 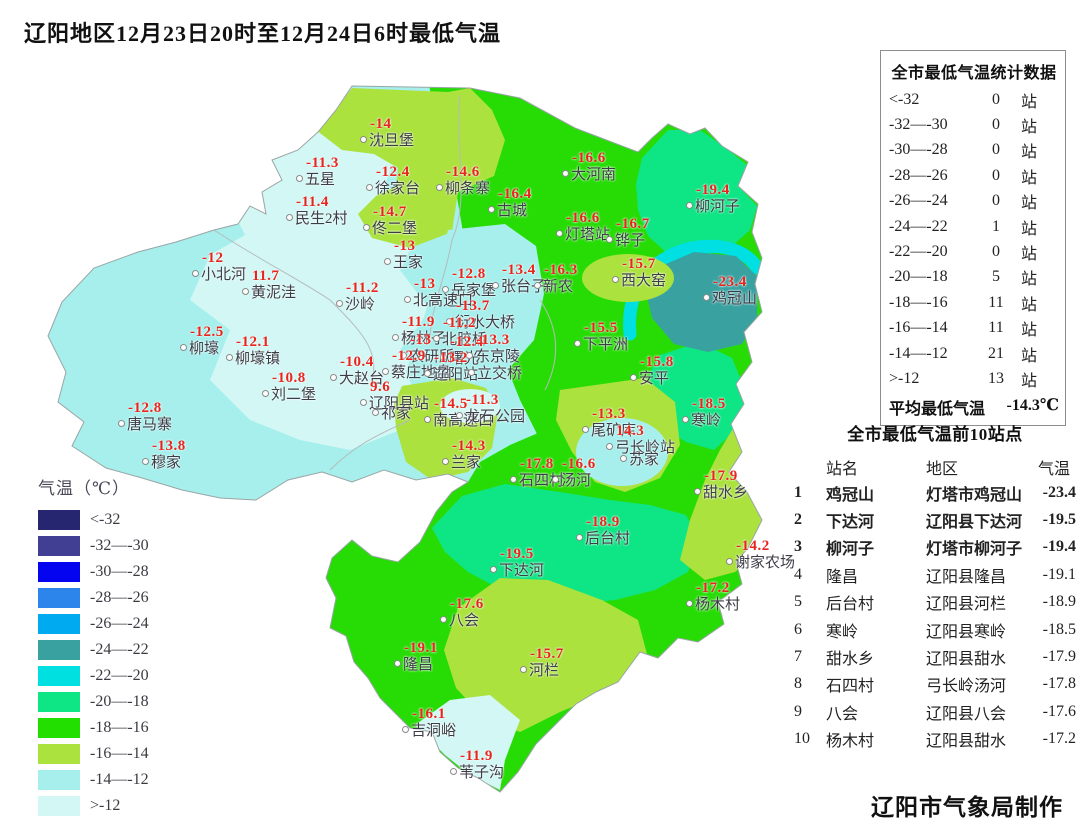 What do you see at coordinates (730, 282) in the screenshot?
I see `station-temperature: -23.4` at bounding box center [730, 282].